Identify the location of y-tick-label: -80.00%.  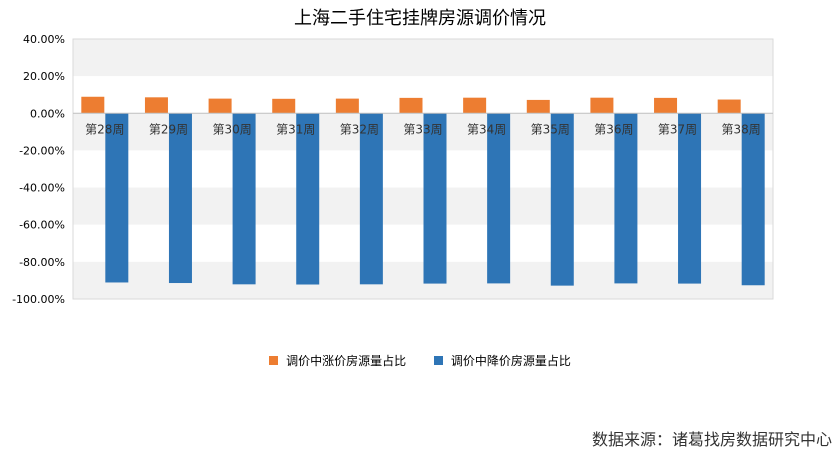
(42, 262).